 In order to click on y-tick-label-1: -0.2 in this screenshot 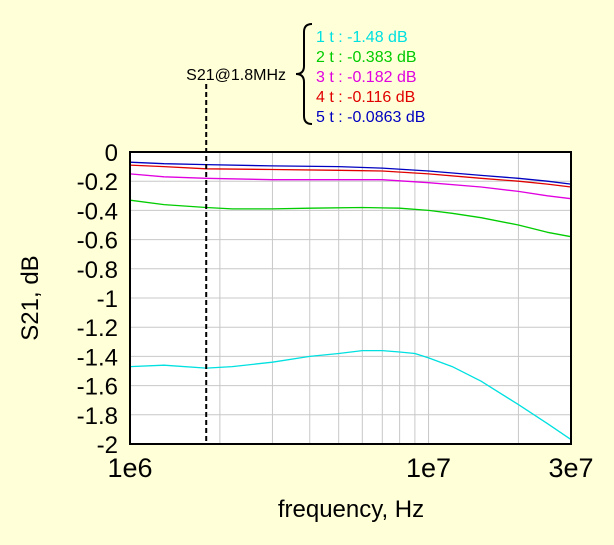, I will do `click(97, 182)`.